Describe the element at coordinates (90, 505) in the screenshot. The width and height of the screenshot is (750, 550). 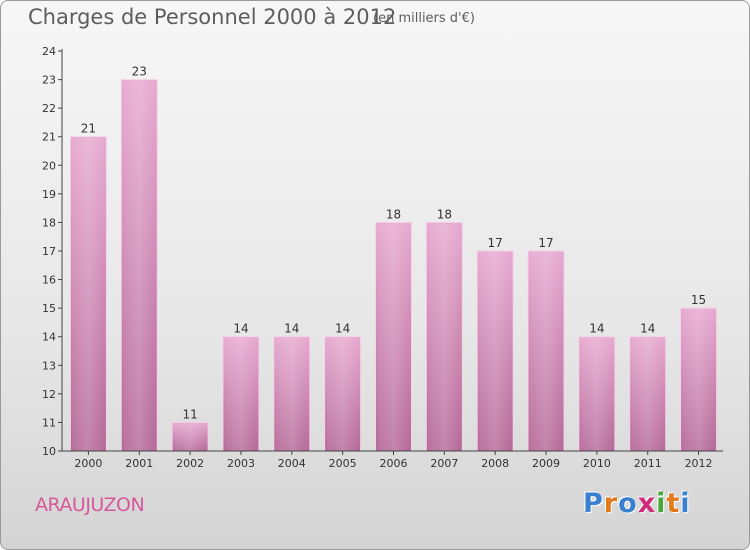
I see `commune-name: ARAUJUZON` at that location.